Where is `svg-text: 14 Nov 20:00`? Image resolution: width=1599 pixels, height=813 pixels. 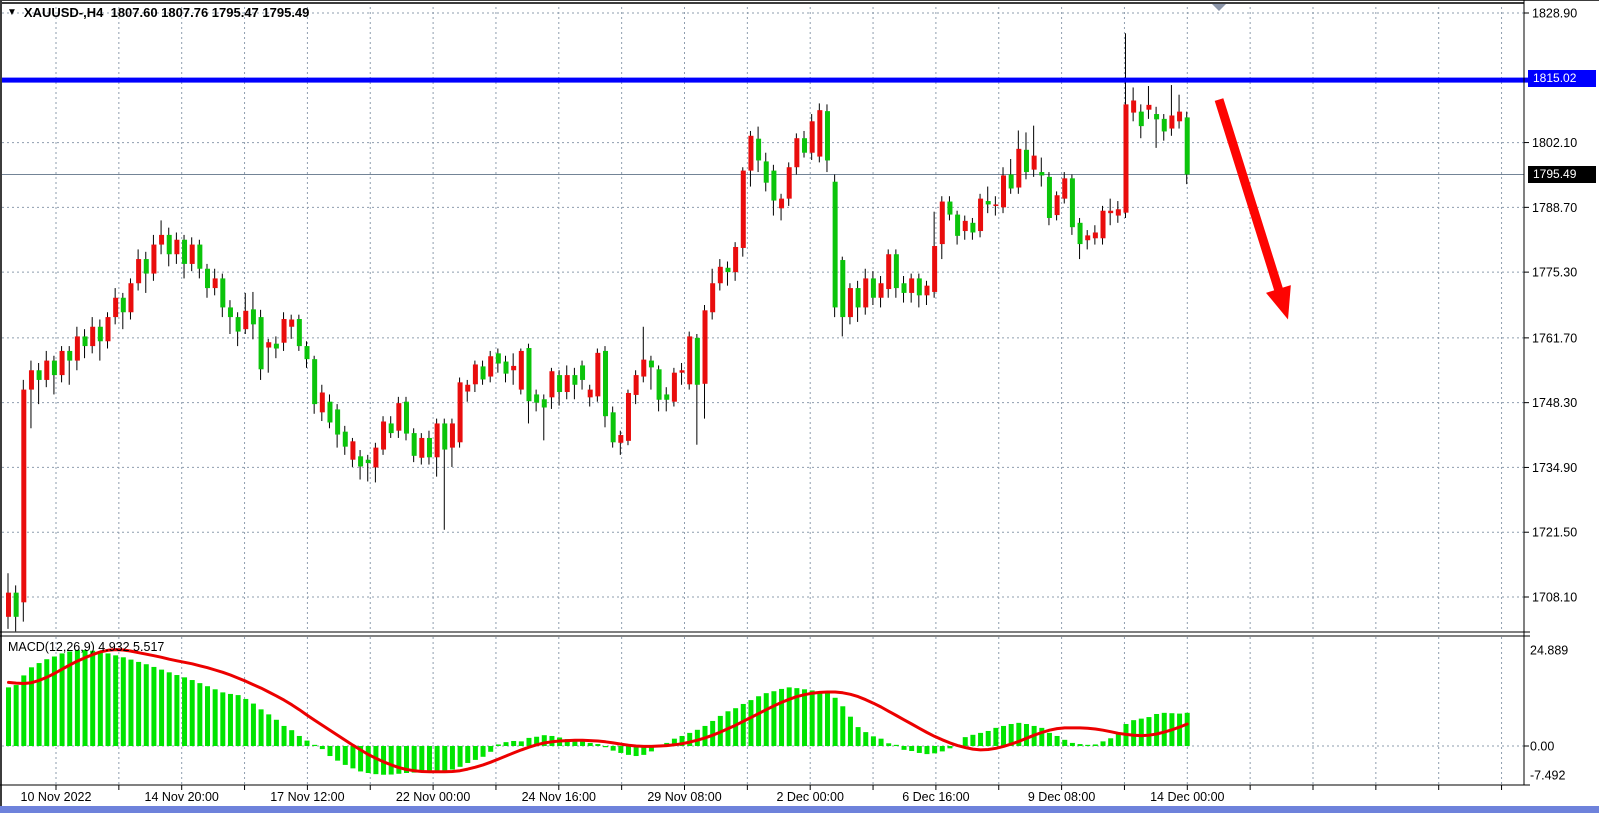 svg-text: 14 Nov 20:00 is located at coordinates (182, 797).